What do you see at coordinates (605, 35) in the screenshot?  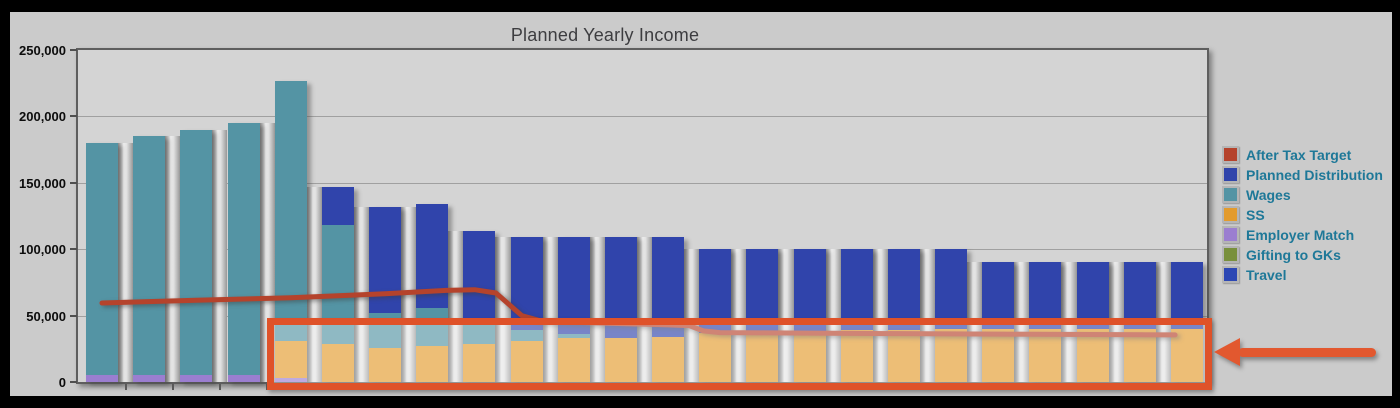 I see `chart-title: Planned Yearly Income` at bounding box center [605, 35].